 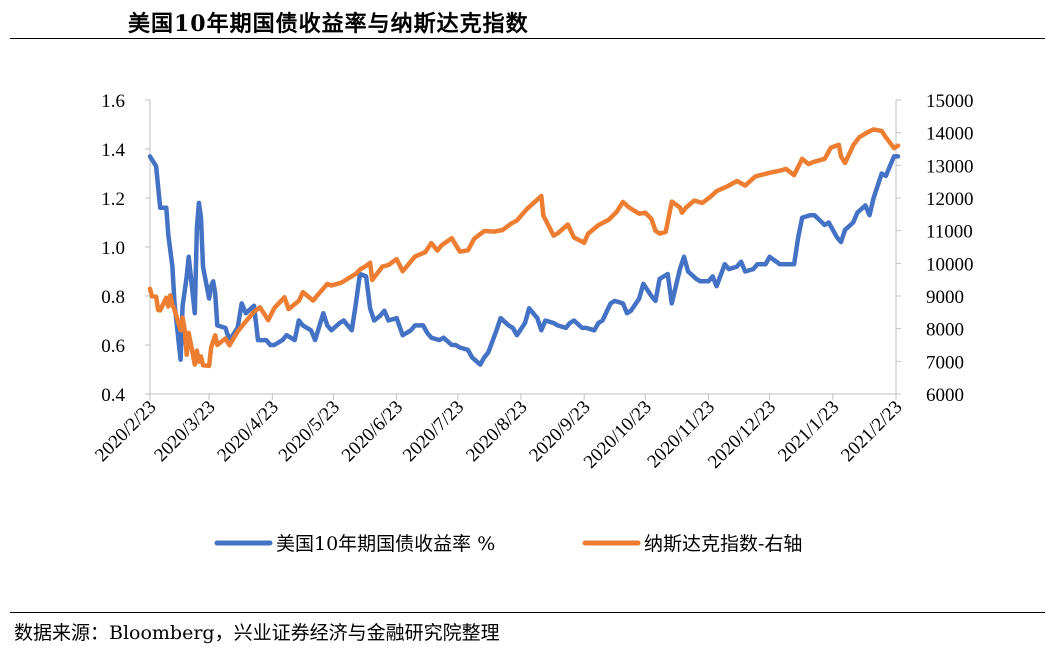 I want to click on y-right-tick-label: 6000, so click(x=945, y=395).